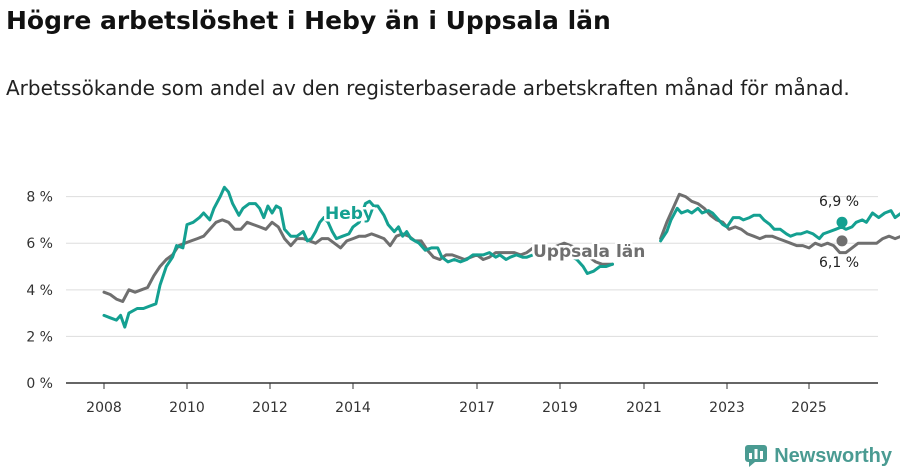 The image size is (900, 474). What do you see at coordinates (560, 408) in the screenshot?
I see `x-tick-label: 2019` at bounding box center [560, 408].